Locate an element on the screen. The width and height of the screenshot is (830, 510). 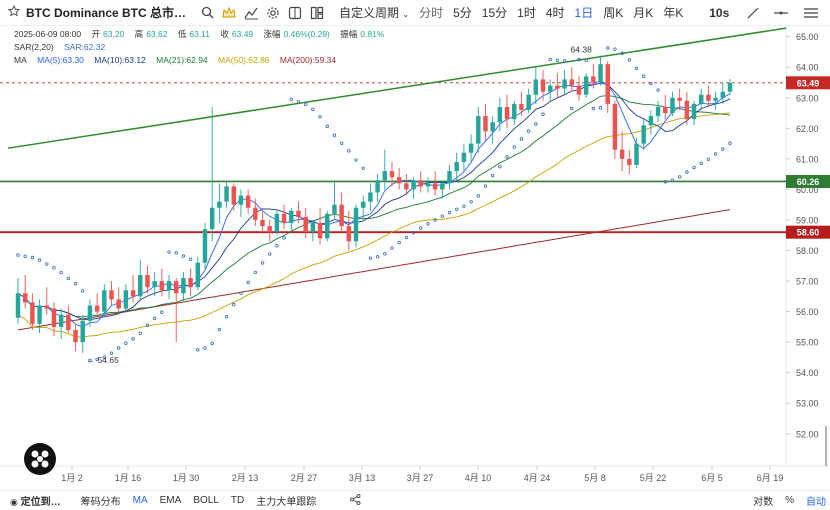
x-tick-label: 4月 24 is located at coordinates (537, 478).